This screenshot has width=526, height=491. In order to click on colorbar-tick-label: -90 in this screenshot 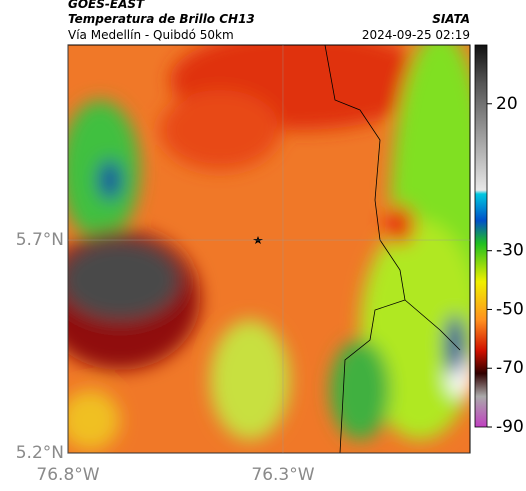, I will do `click(510, 427)`.